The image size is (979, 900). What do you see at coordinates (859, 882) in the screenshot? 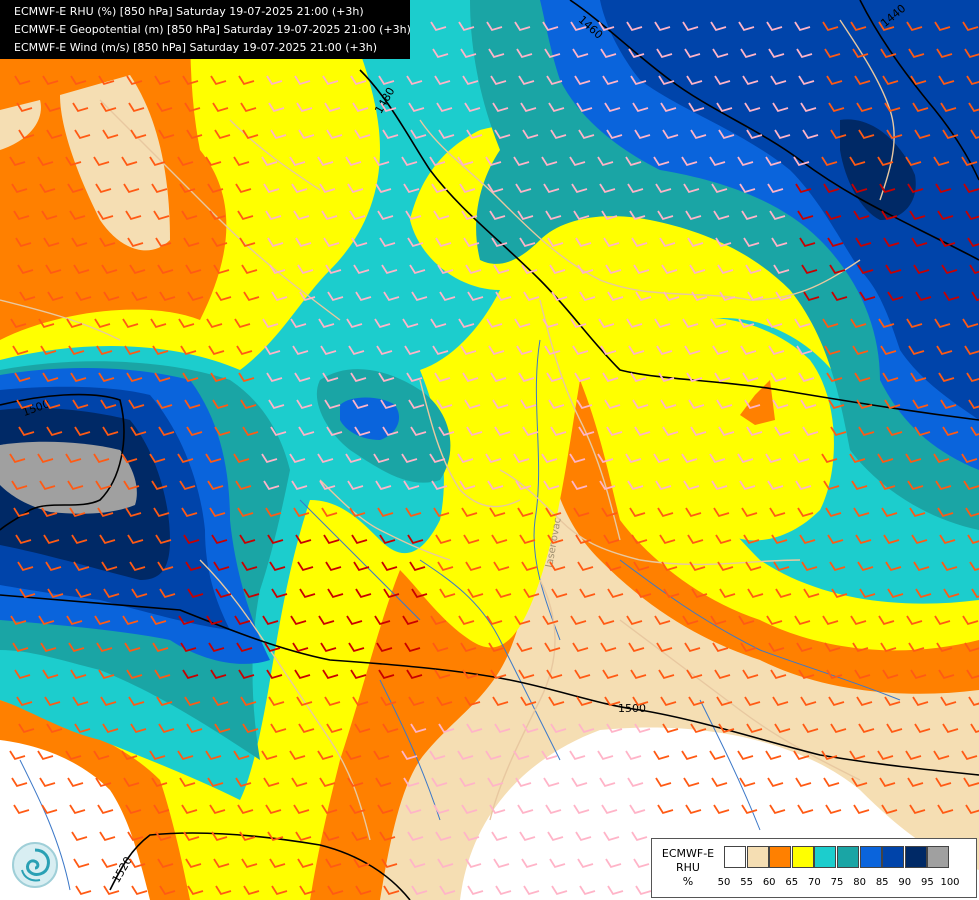
I see `legend-label-80: 80` at bounding box center [859, 882].